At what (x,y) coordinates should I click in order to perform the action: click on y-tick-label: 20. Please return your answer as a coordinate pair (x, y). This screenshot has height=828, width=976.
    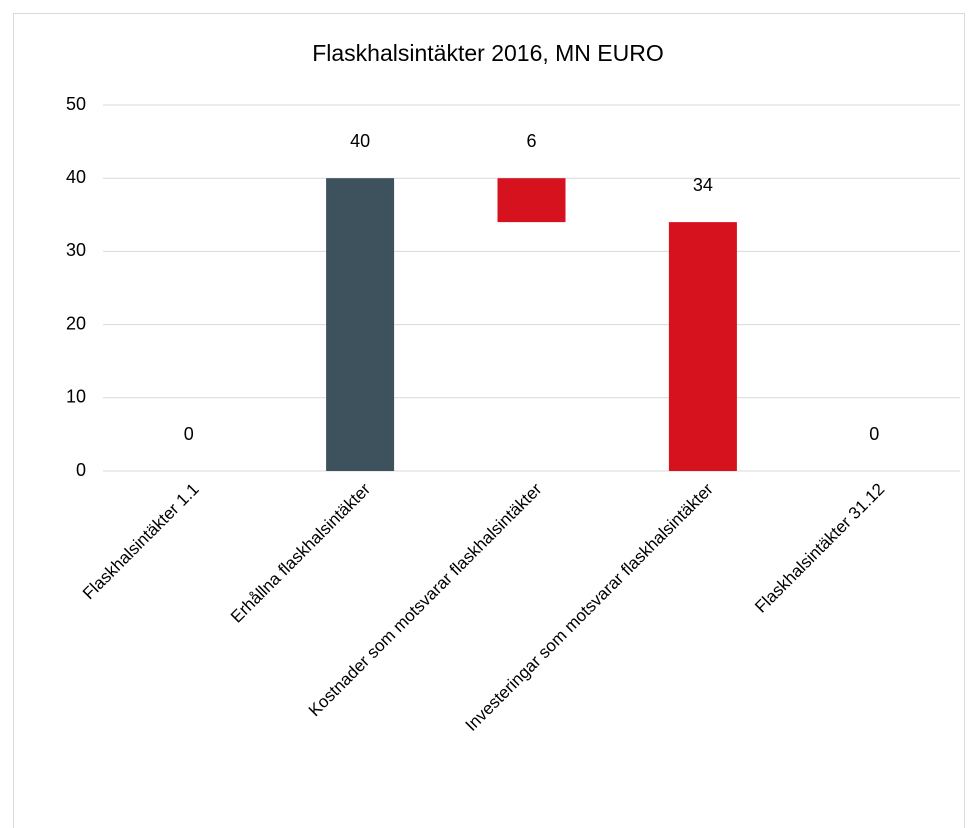
    Looking at the image, I should click on (76, 323).